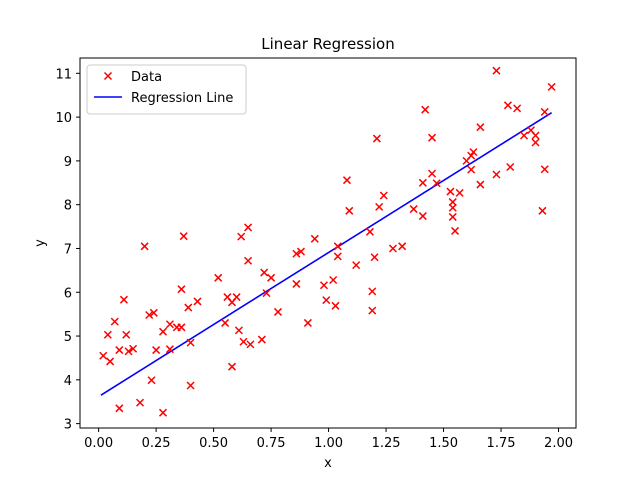 This screenshot has height=485, width=640. Describe the element at coordinates (98, 443) in the screenshot. I see `x-tick-label: 0.00` at that location.